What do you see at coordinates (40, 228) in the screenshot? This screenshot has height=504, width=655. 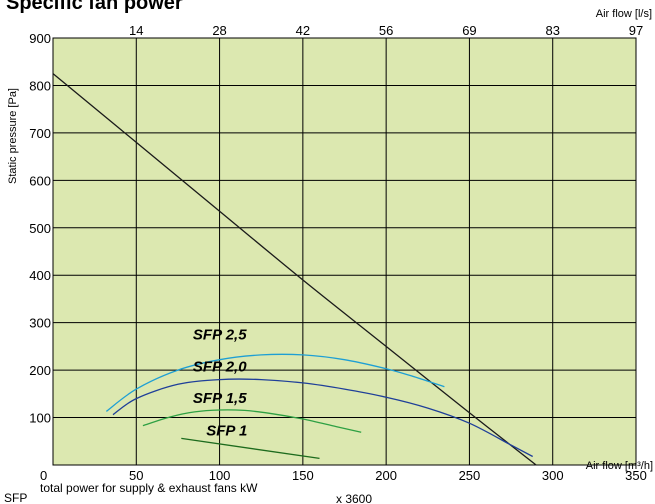 I see `y-tick-label: 500` at bounding box center [40, 228].